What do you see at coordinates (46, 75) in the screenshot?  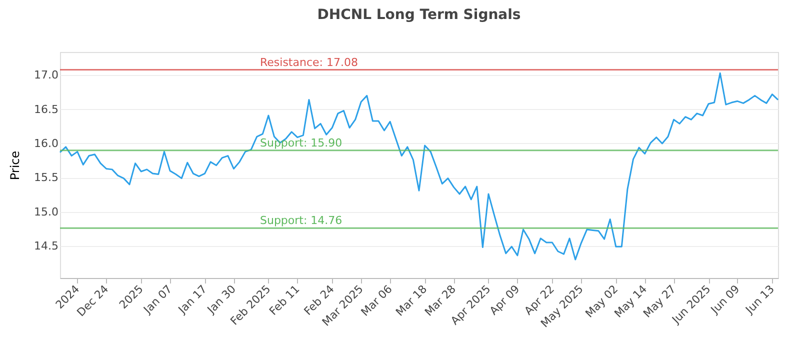 I see `y-tick-label: 17.0` at bounding box center [46, 75].